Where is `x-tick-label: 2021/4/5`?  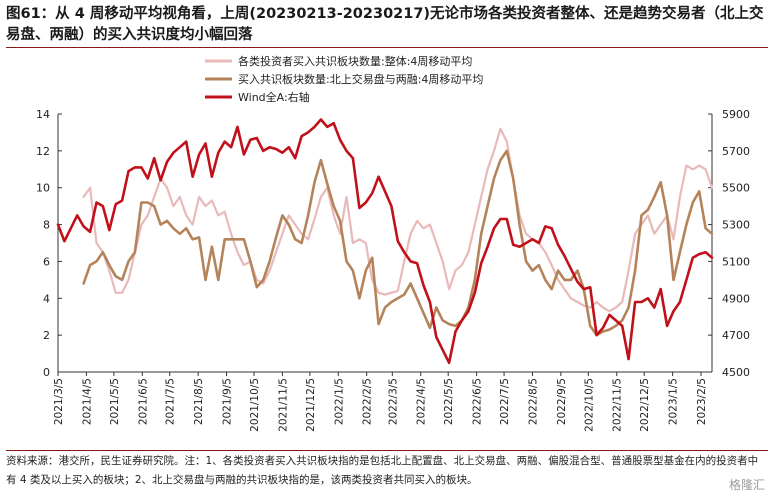 x-tick-label: 2021/4/5 is located at coordinates (87, 401).